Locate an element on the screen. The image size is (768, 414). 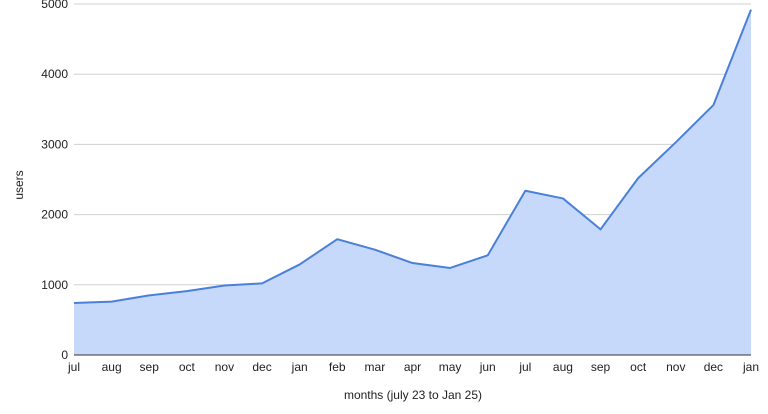
y-tick-label: 3000 is located at coordinates (54, 144).